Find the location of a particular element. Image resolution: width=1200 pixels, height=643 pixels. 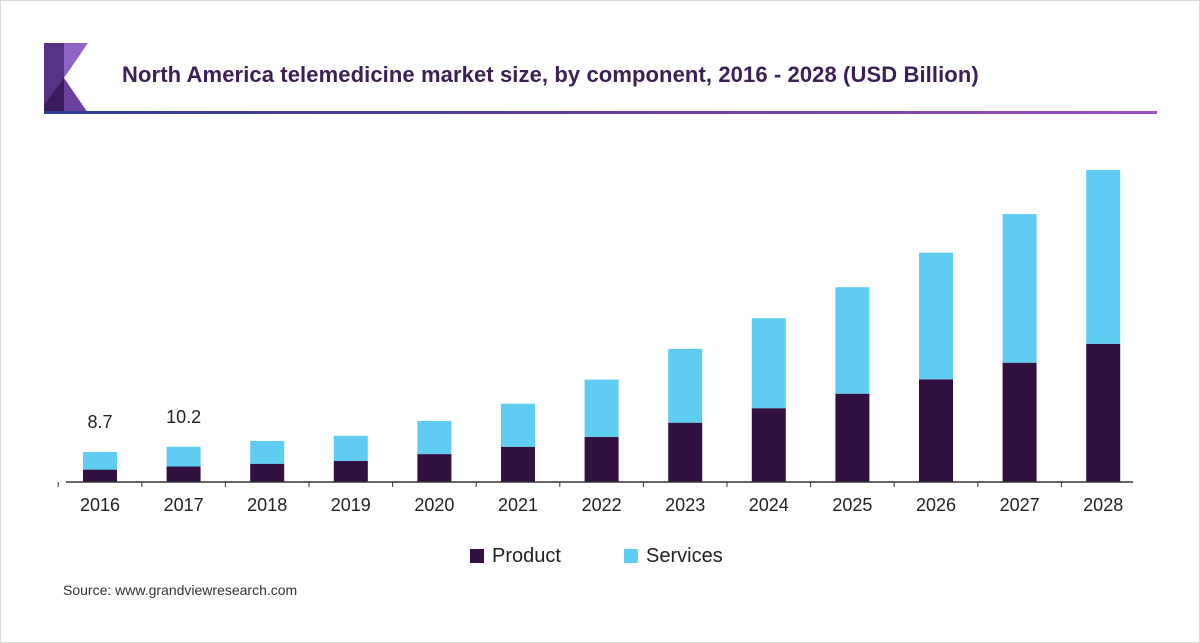

x-tick-label-2018: 2018 is located at coordinates (267, 505).